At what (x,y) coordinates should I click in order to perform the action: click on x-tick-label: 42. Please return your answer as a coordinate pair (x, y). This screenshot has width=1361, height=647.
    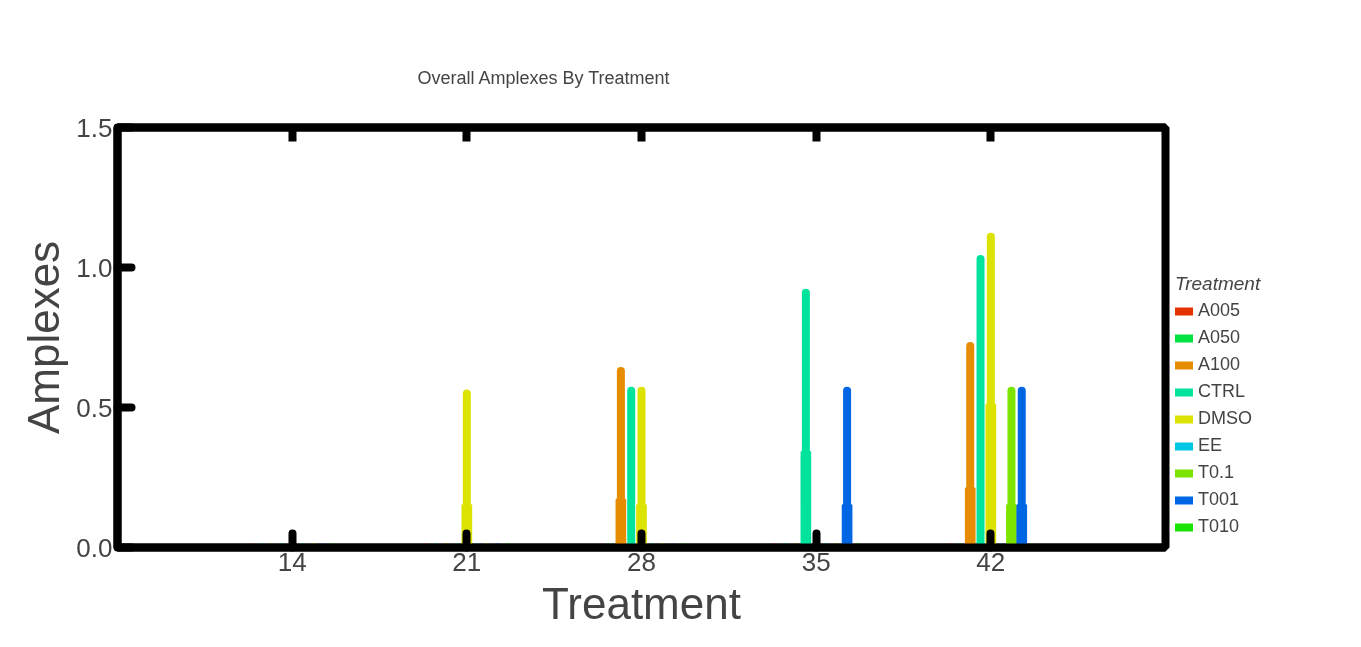
    Looking at the image, I should click on (991, 561).